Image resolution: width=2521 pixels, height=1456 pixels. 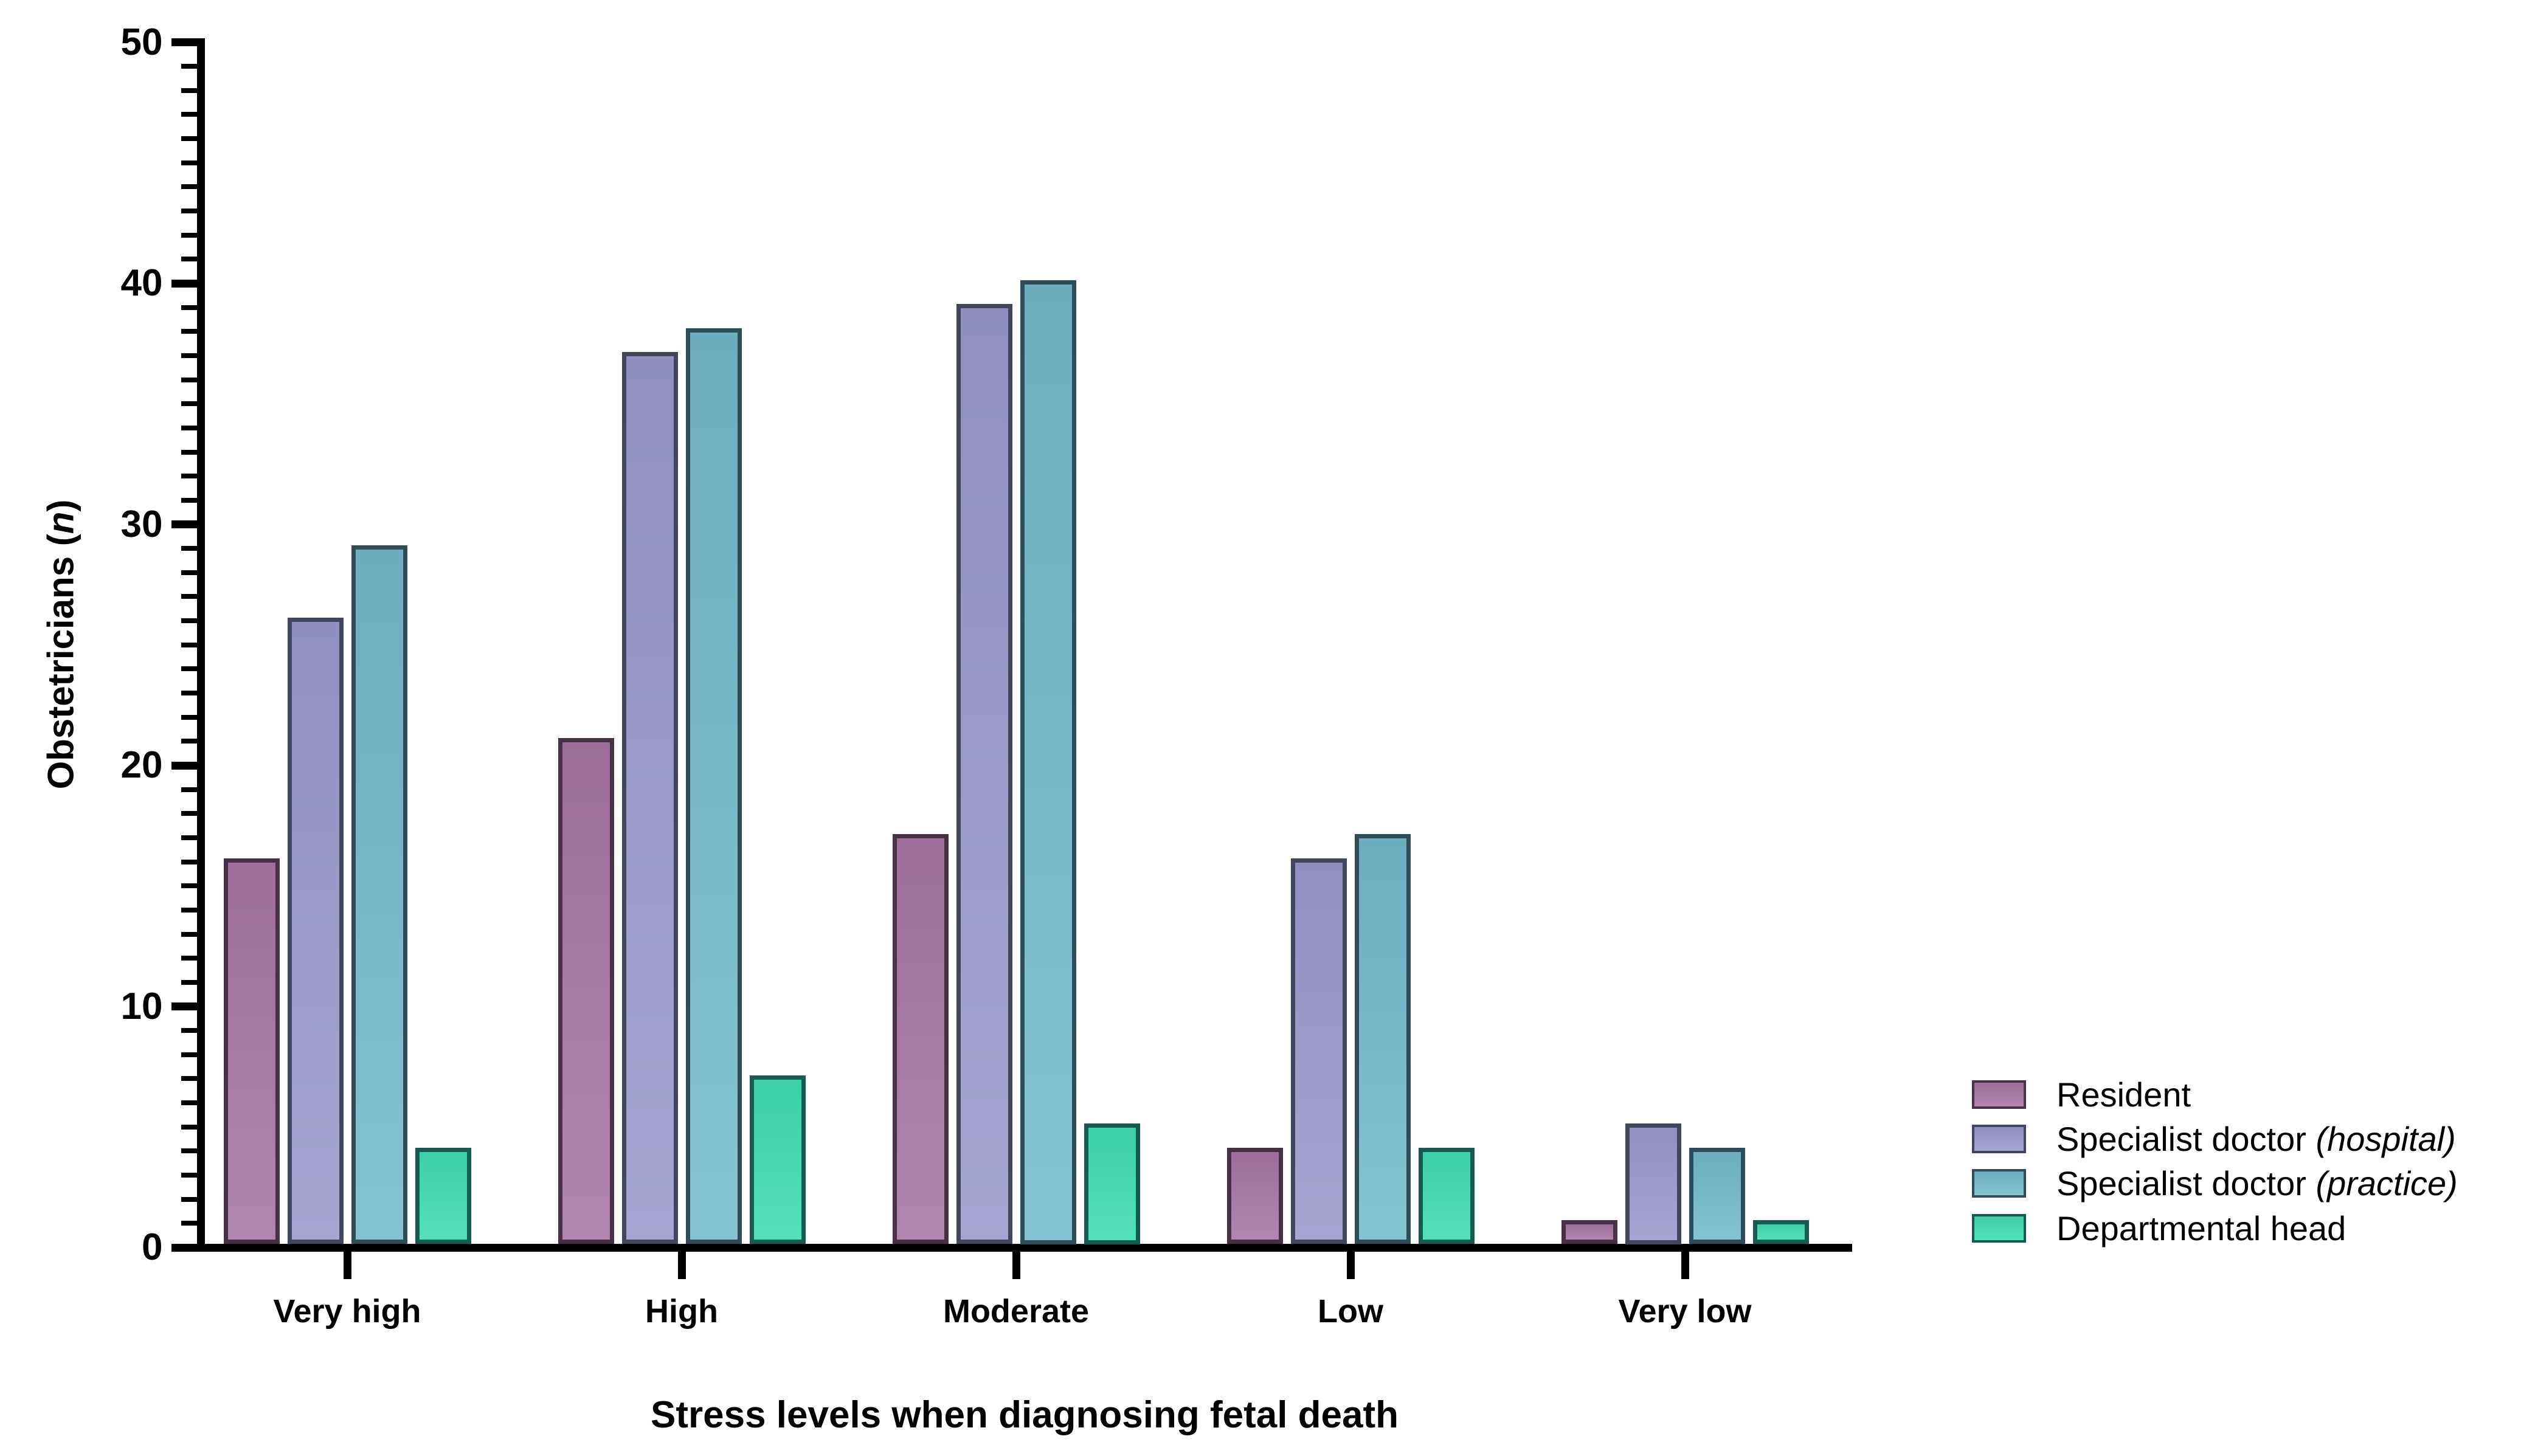 What do you see at coordinates (142, 42) in the screenshot?
I see `y-tick-label: 50` at bounding box center [142, 42].